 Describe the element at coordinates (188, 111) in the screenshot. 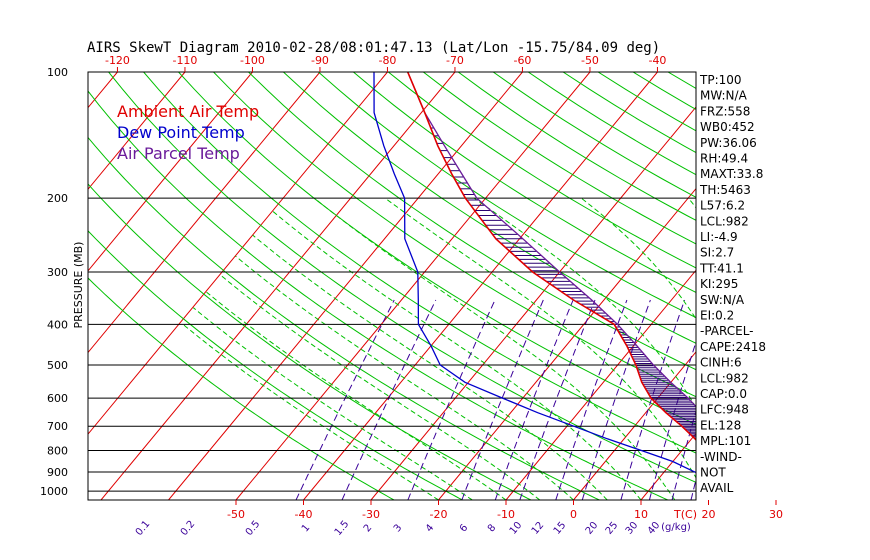

I see `legend-entry: Ambient Air Temp` at that location.